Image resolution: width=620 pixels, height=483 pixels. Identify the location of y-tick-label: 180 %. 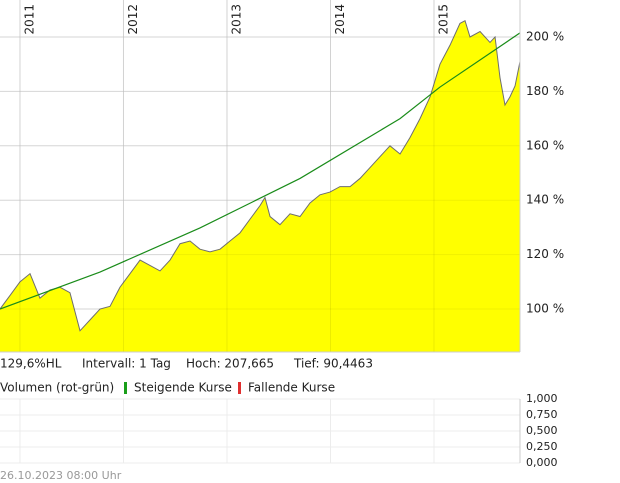
(545, 91).